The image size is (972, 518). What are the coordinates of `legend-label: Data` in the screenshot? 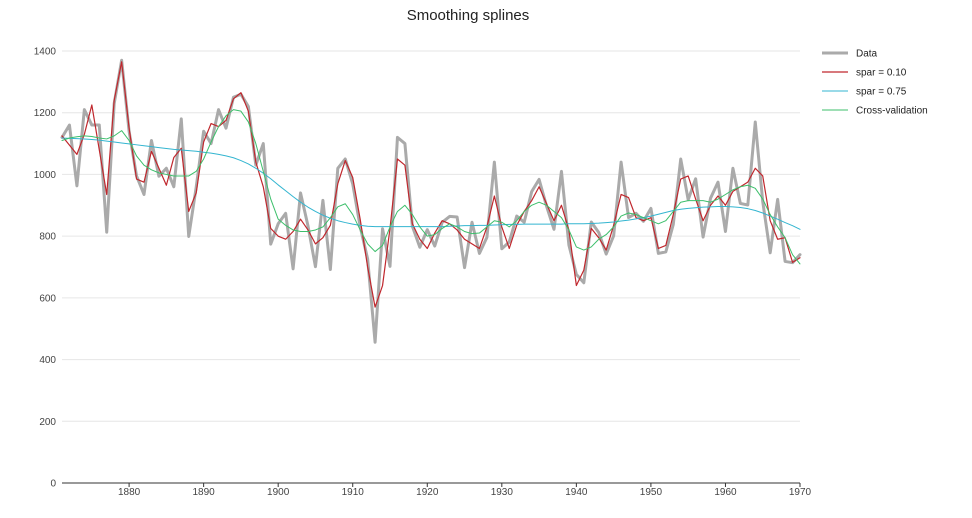 It's located at (867, 54).